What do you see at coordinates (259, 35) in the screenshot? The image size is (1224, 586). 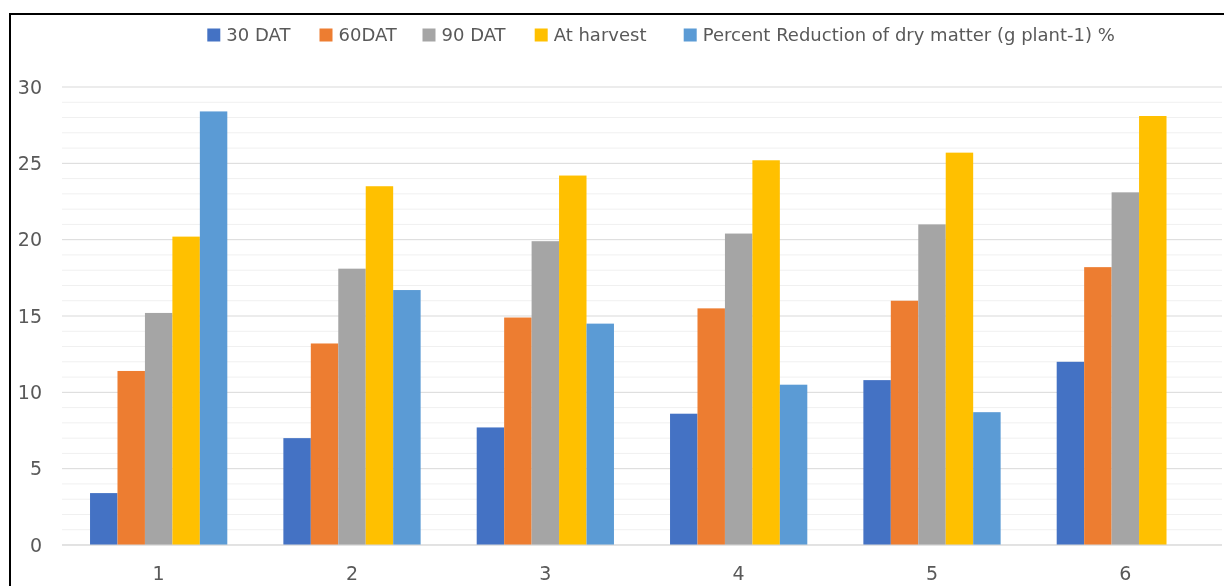 I see `legend-label: 30 DAT` at bounding box center [259, 35].